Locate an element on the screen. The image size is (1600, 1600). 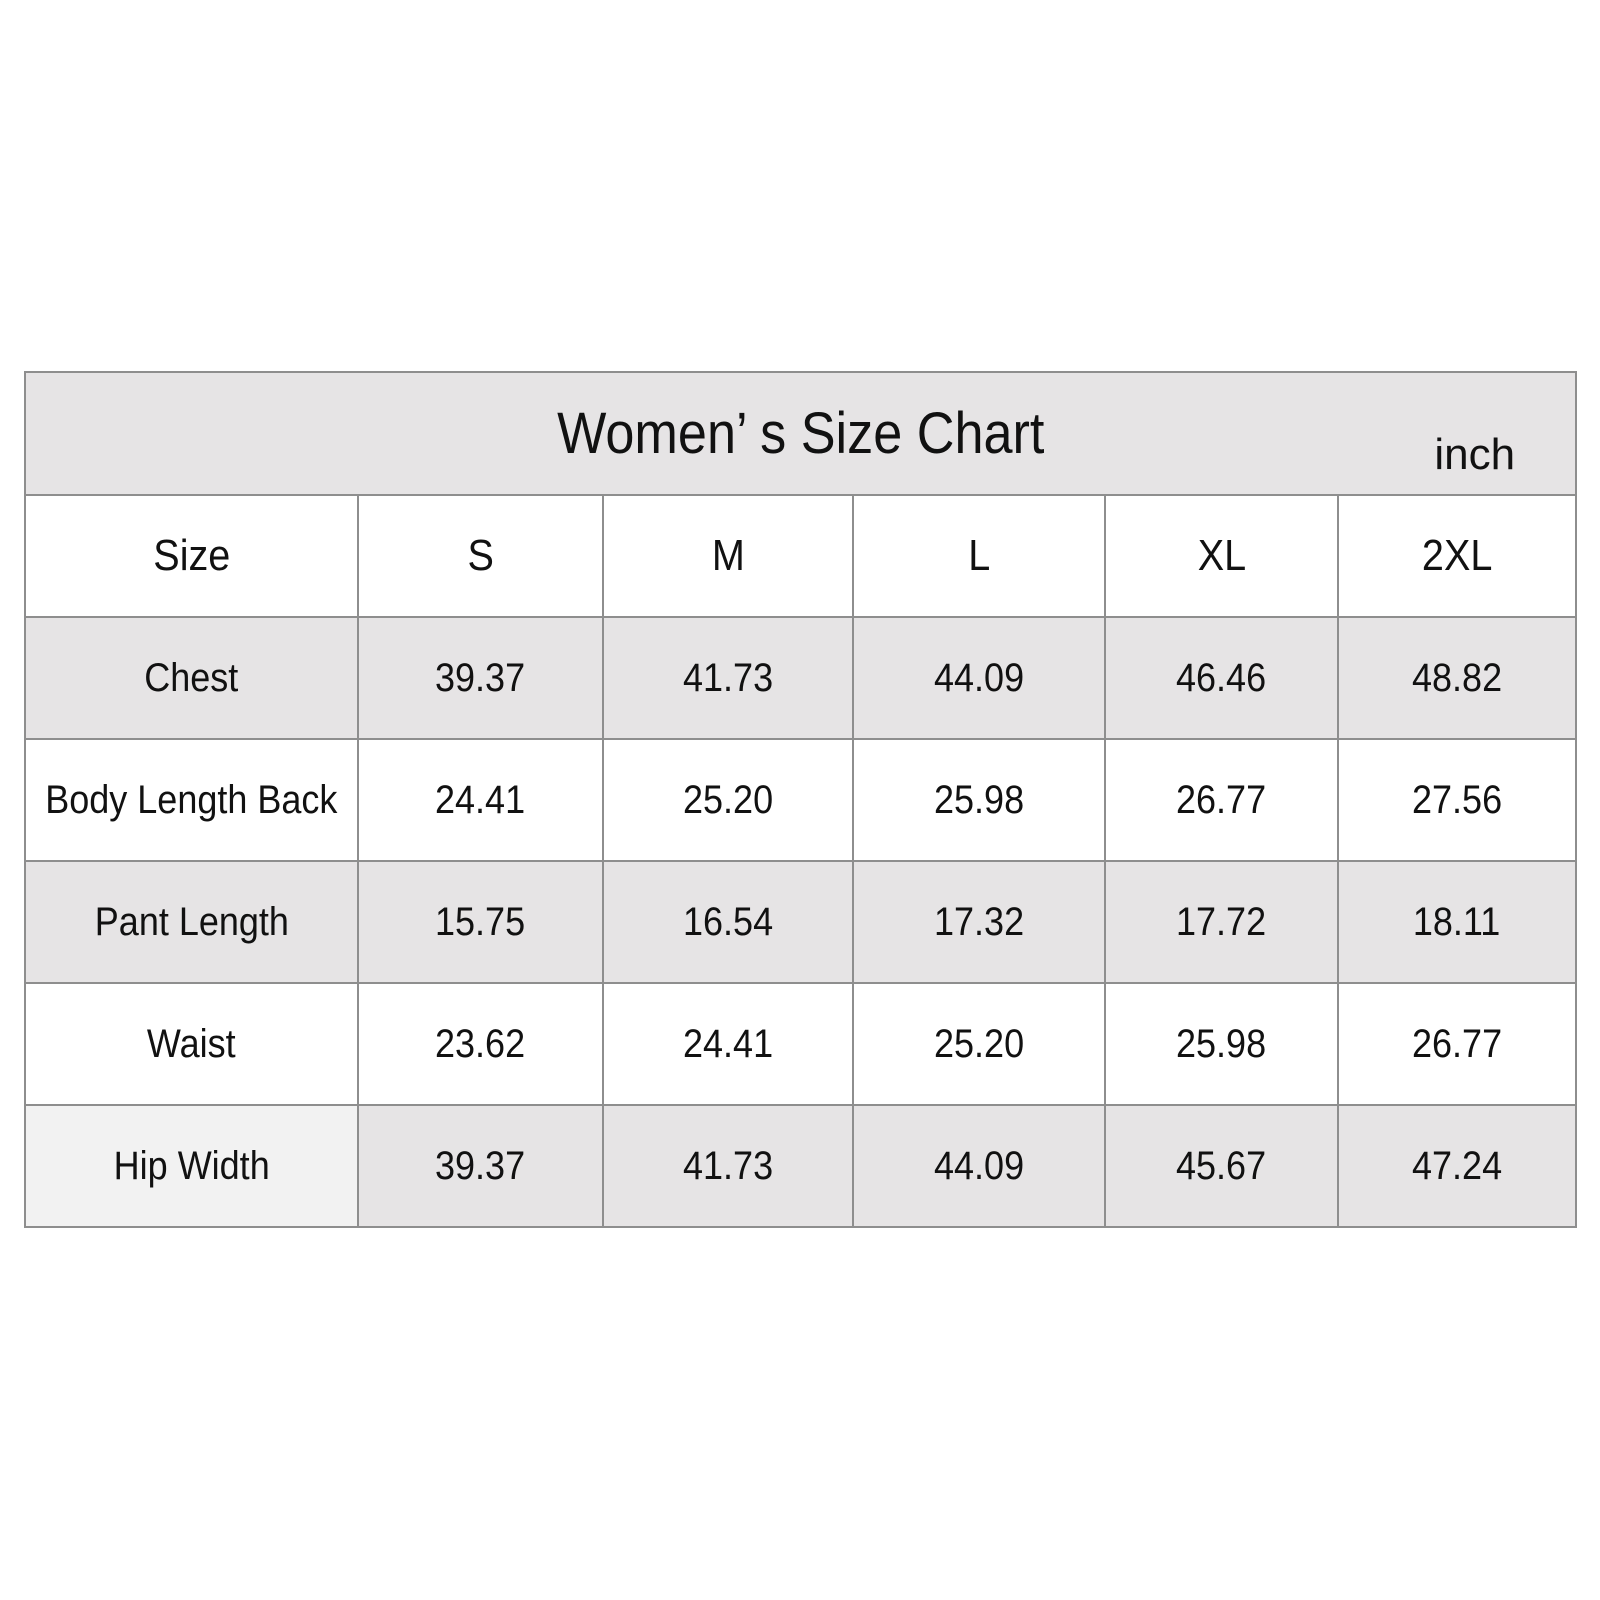
cell-value: 48.82 is located at coordinates (1457, 677).